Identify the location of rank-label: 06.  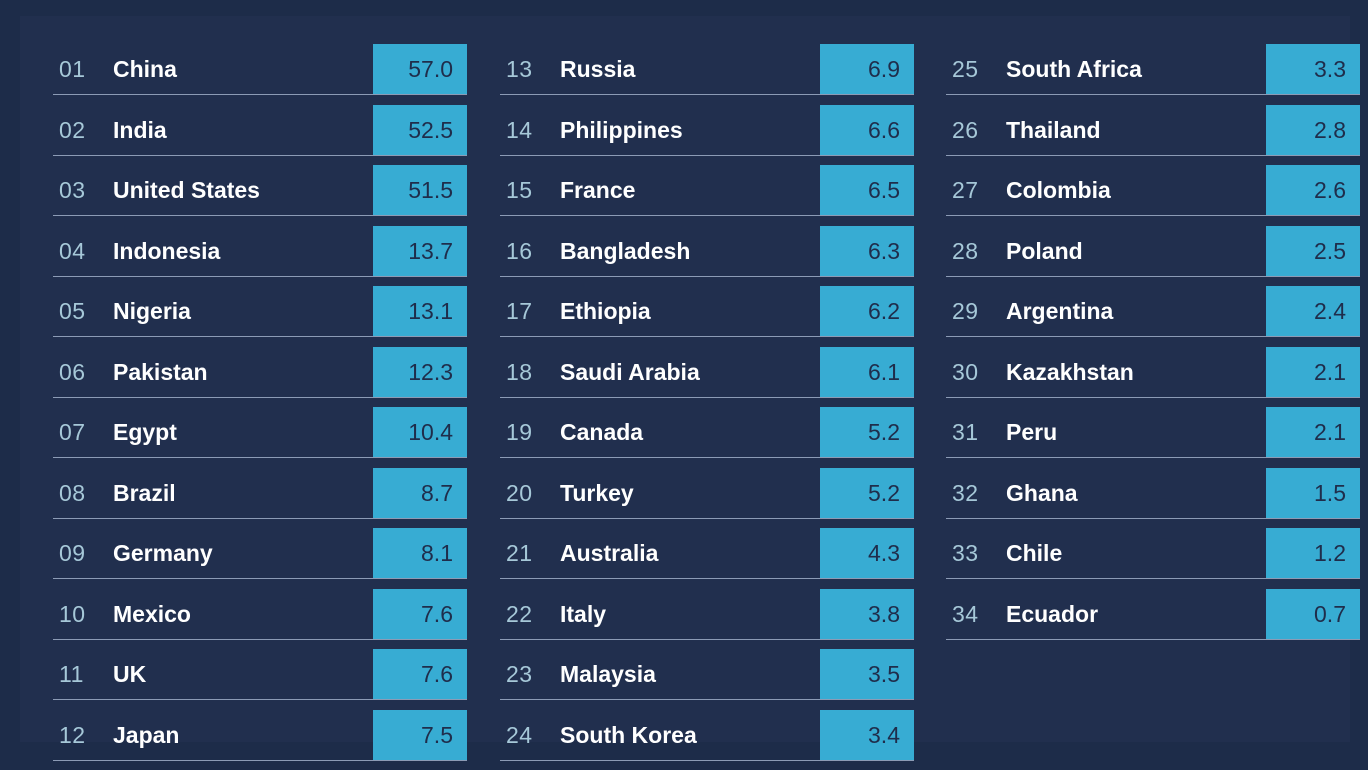
(72, 371).